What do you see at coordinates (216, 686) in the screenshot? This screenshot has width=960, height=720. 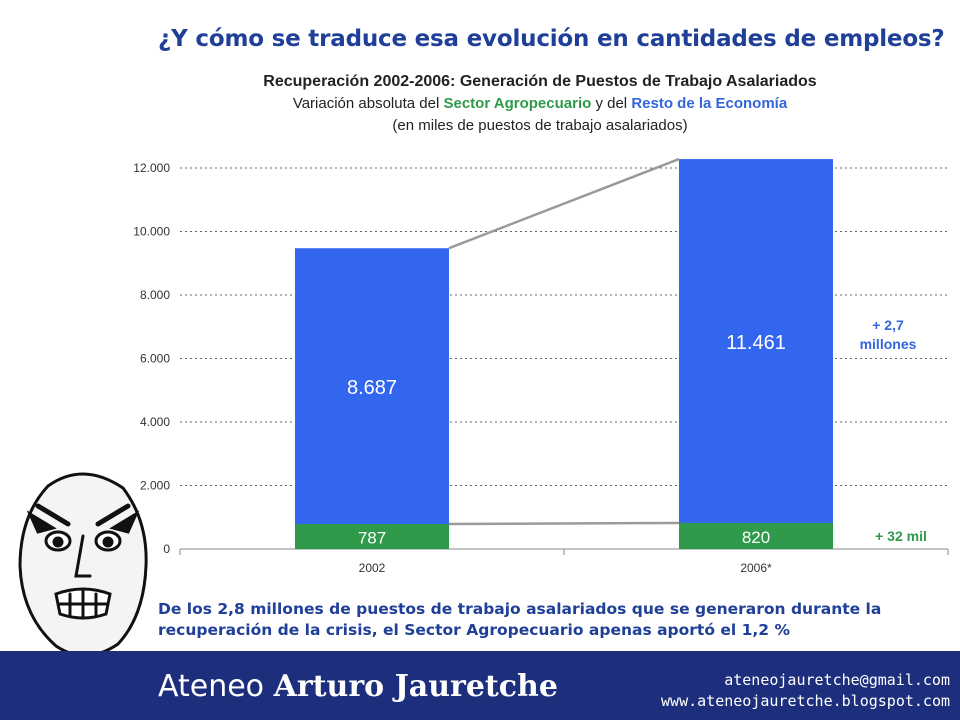 I see `brand-light: Ateneo` at bounding box center [216, 686].